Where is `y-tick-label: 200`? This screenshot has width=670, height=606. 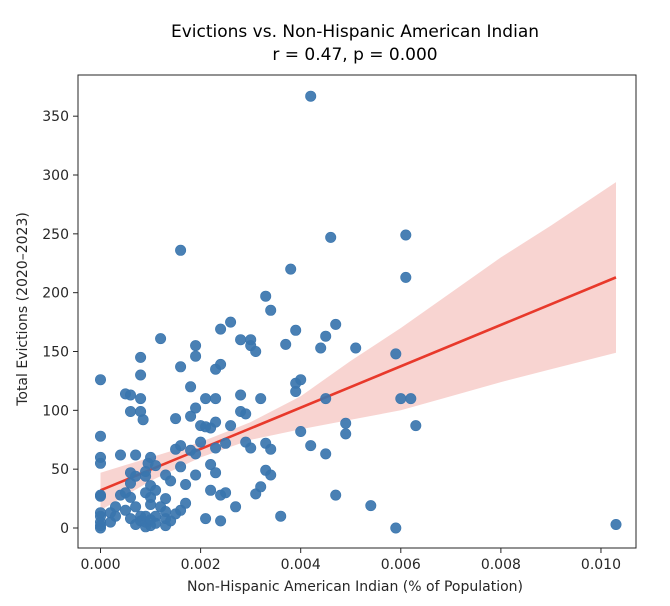 y-tick-label: 200 is located at coordinates (55, 294).